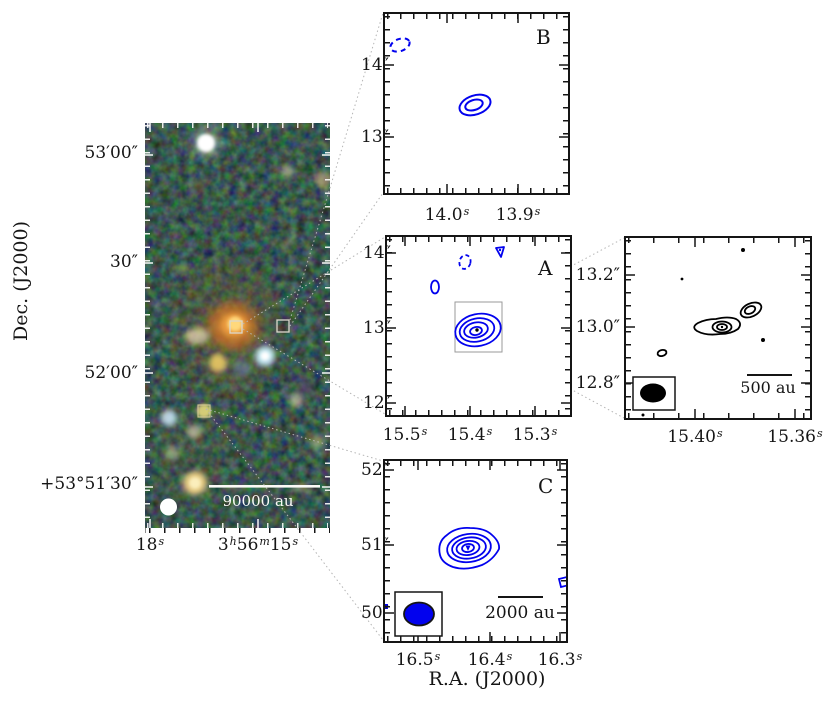 This screenshot has height=702, width=830. What do you see at coordinates (447, 215) in the screenshot?
I see `panel-b-xtick: 14.0s` at bounding box center [447, 215].